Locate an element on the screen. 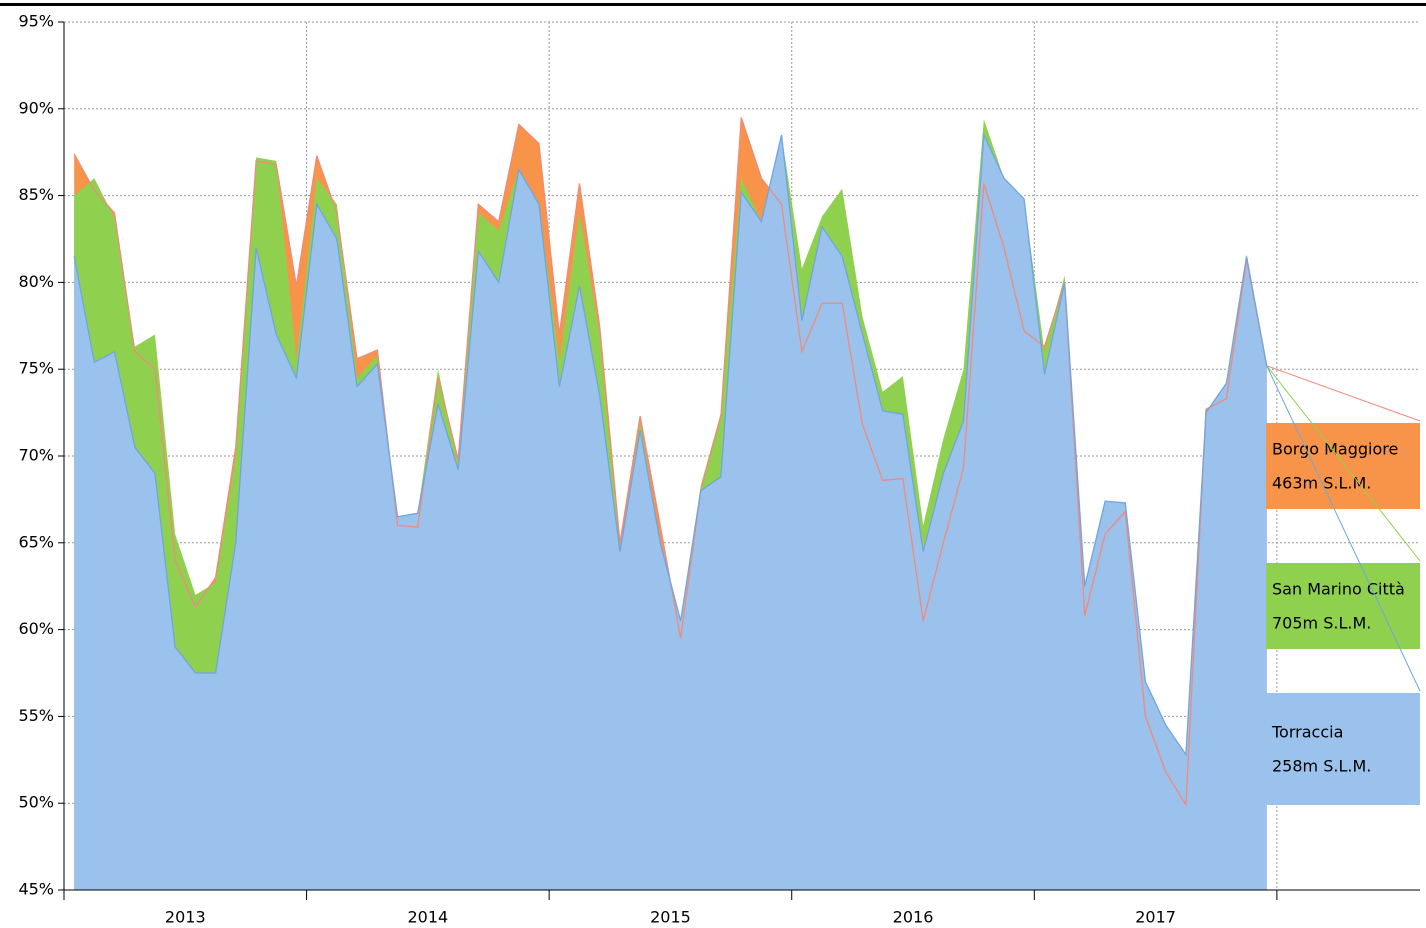  top-rule is located at coordinates (713, 4).